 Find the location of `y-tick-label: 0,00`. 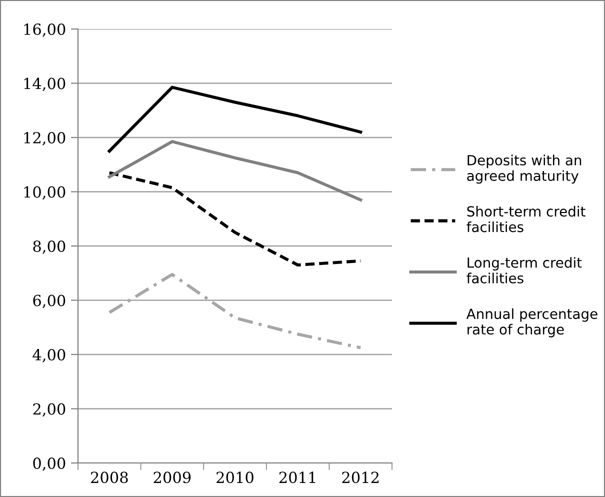

y-tick-label: 0,00 is located at coordinates (49, 464).